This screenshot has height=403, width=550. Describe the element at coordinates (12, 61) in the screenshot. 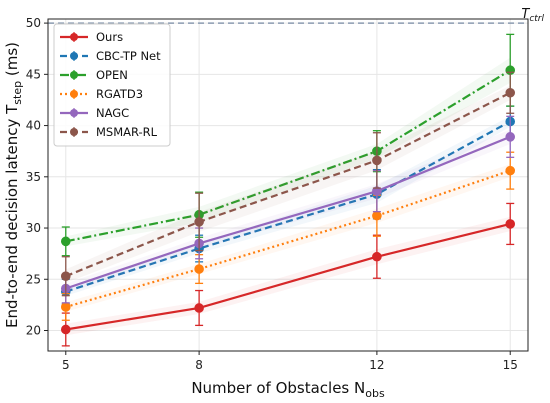

I see `y-axis-label-unit: (ms)` at that location.